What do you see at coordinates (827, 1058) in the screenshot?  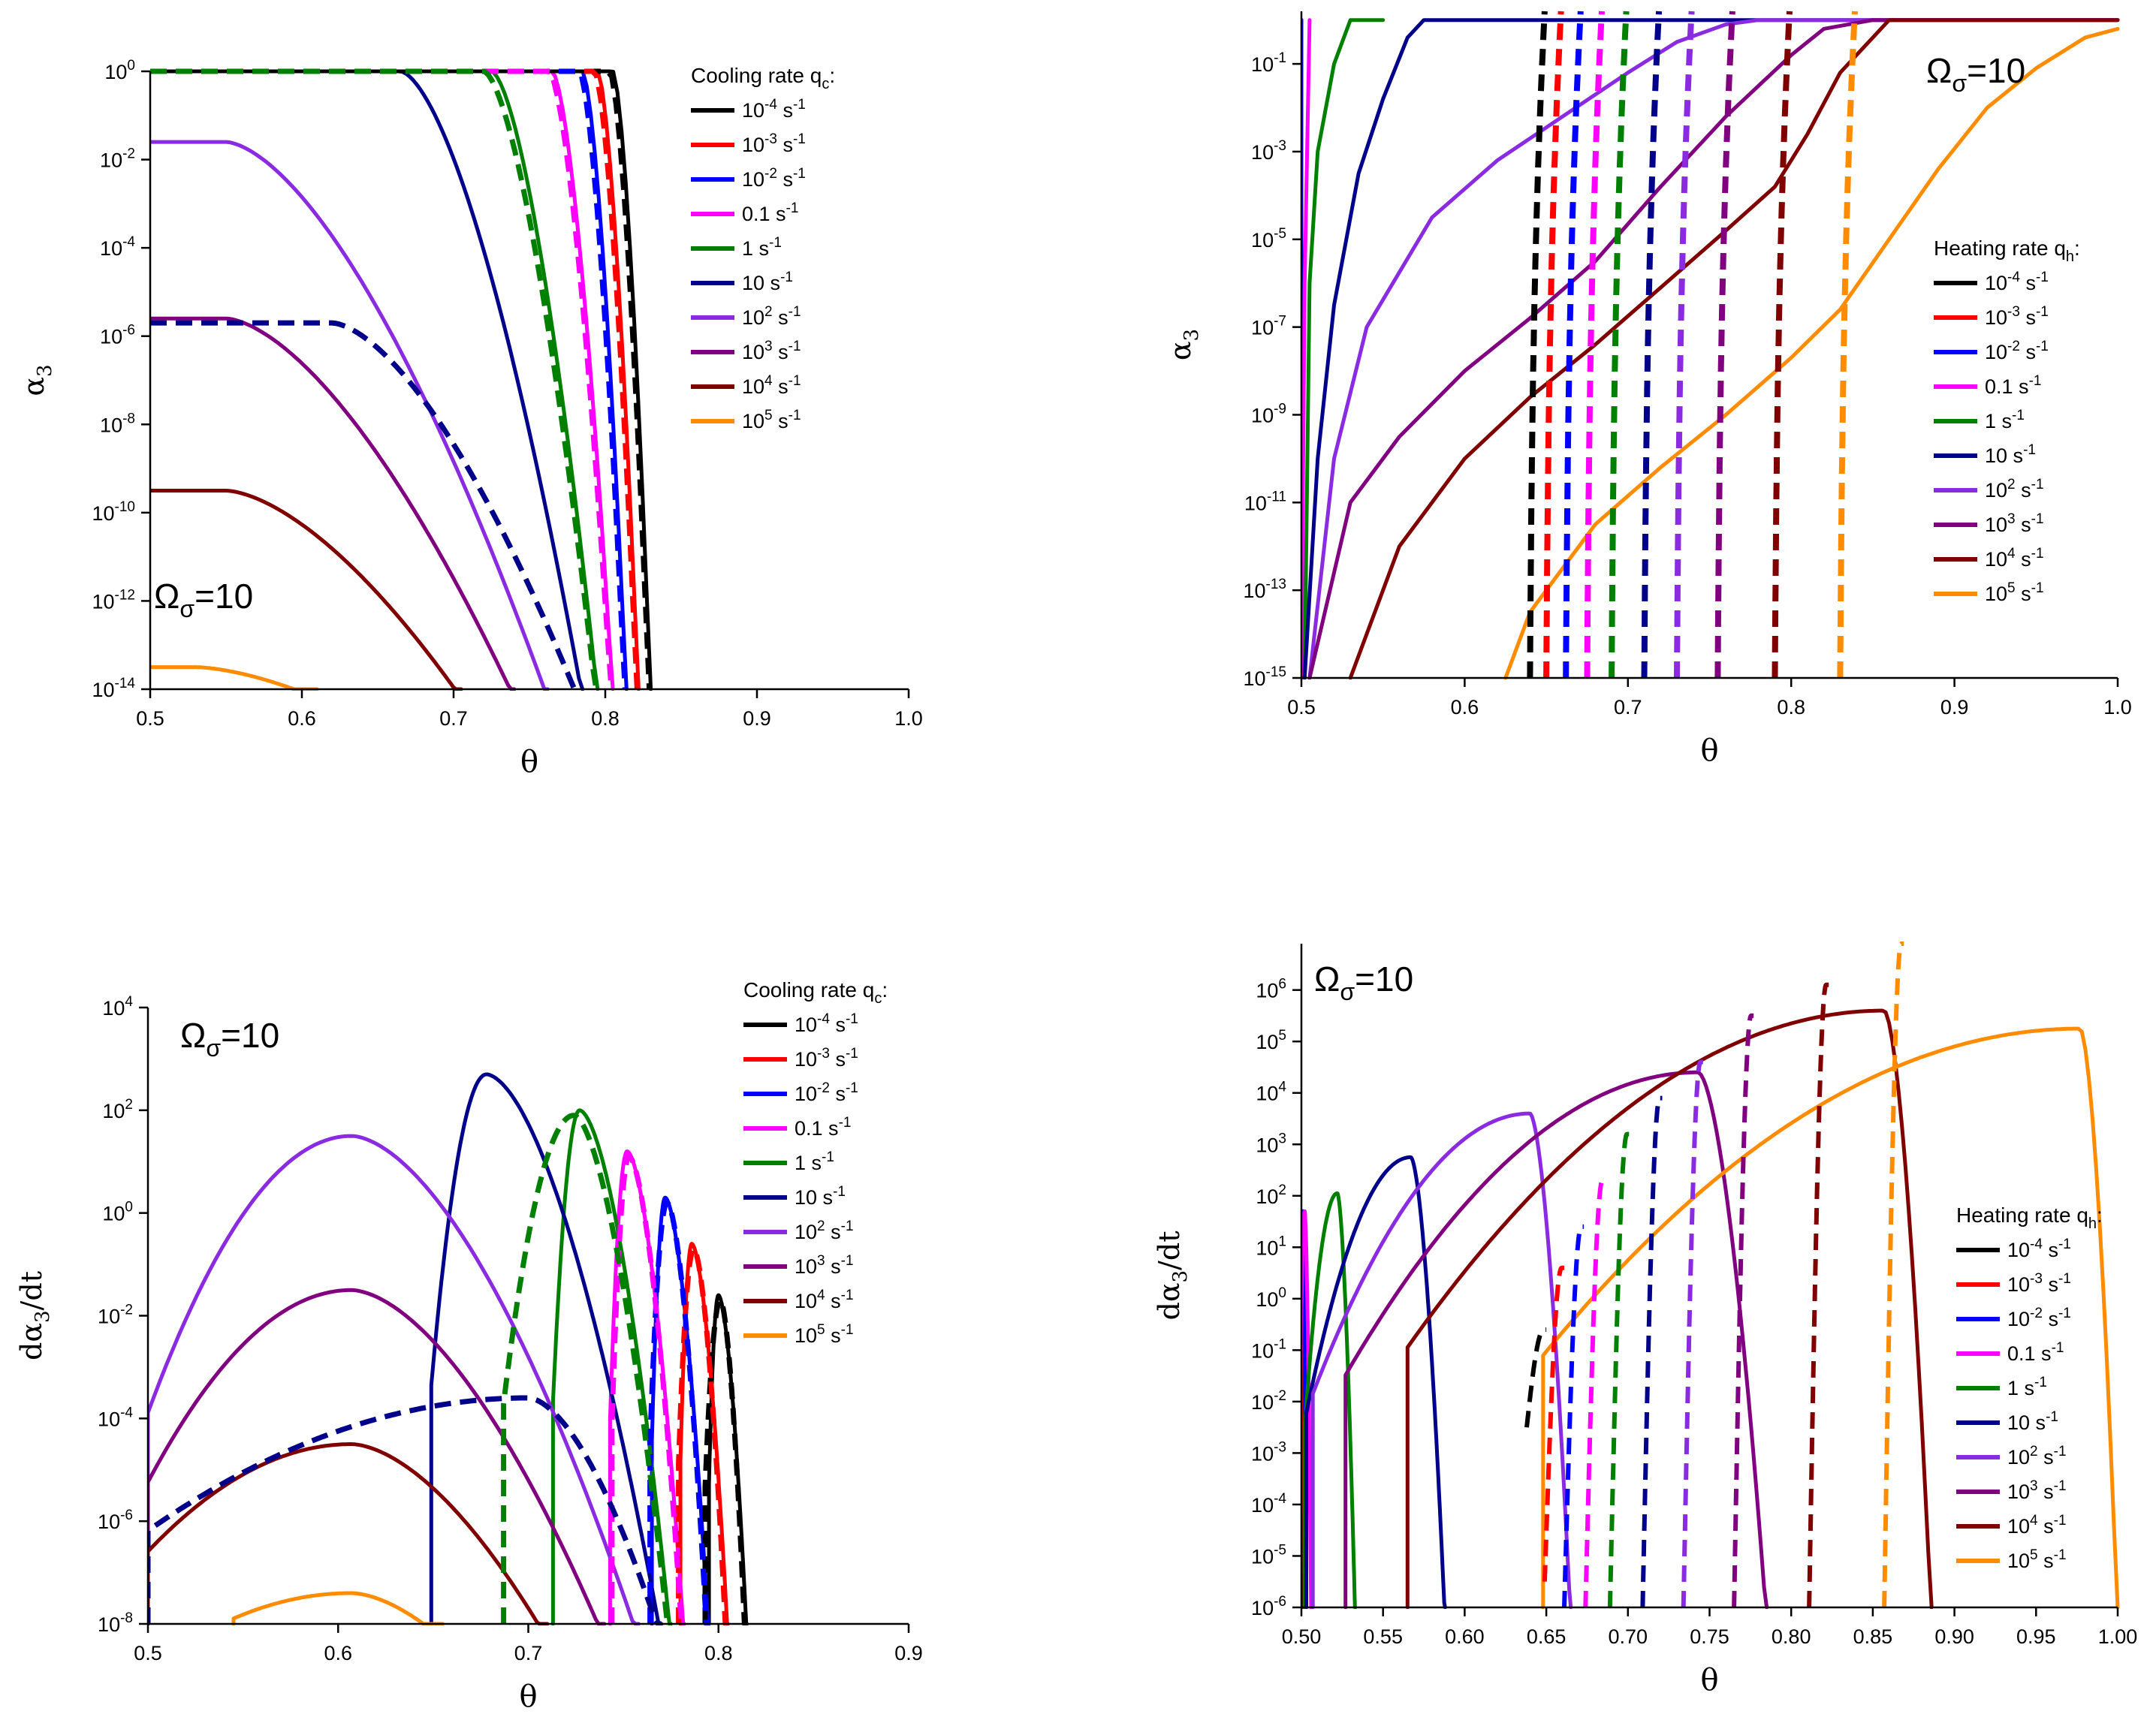 I see `legend-entry: 10-3 s-1` at bounding box center [827, 1058].